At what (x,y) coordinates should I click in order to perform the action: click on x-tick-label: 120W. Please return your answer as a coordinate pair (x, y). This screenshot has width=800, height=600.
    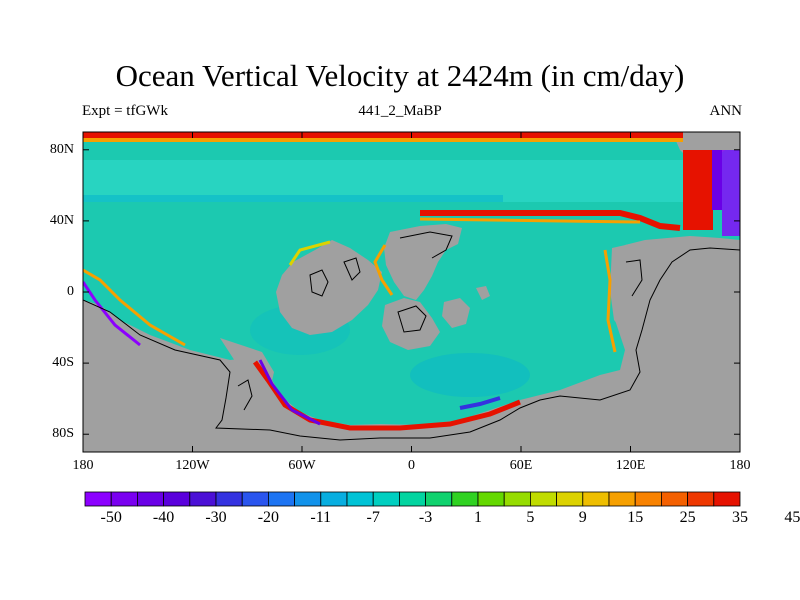
    Looking at the image, I should click on (192, 465).